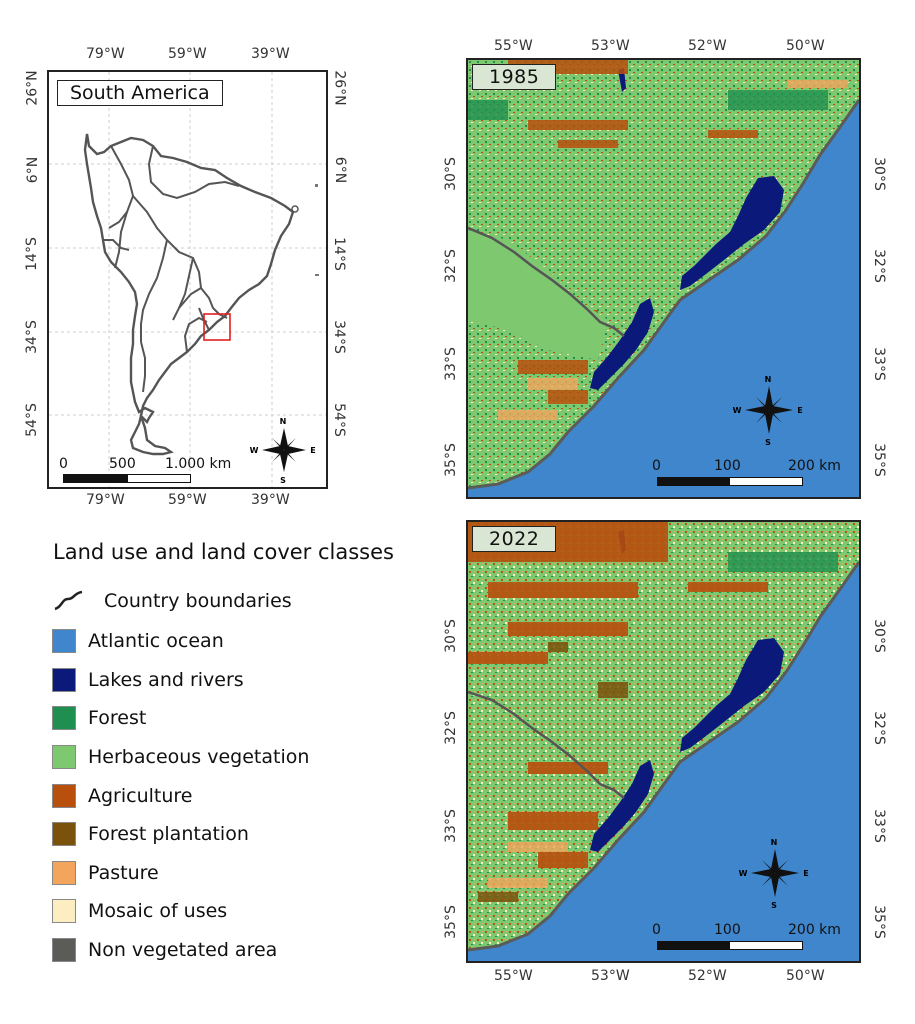 Image resolution: width=915 pixels, height=1024 pixels. What do you see at coordinates (450, 364) in the screenshot?
I see `map-1985-lat-tick: 33°S` at bounding box center [450, 364].